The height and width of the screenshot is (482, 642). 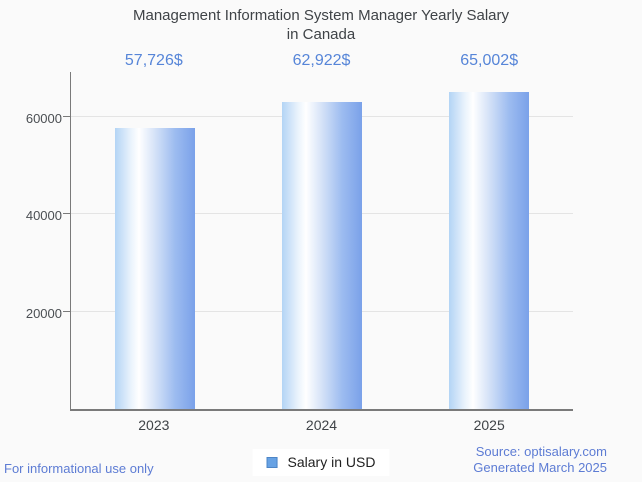 I want to click on bar-value-label: 65,002$, so click(x=489, y=60).